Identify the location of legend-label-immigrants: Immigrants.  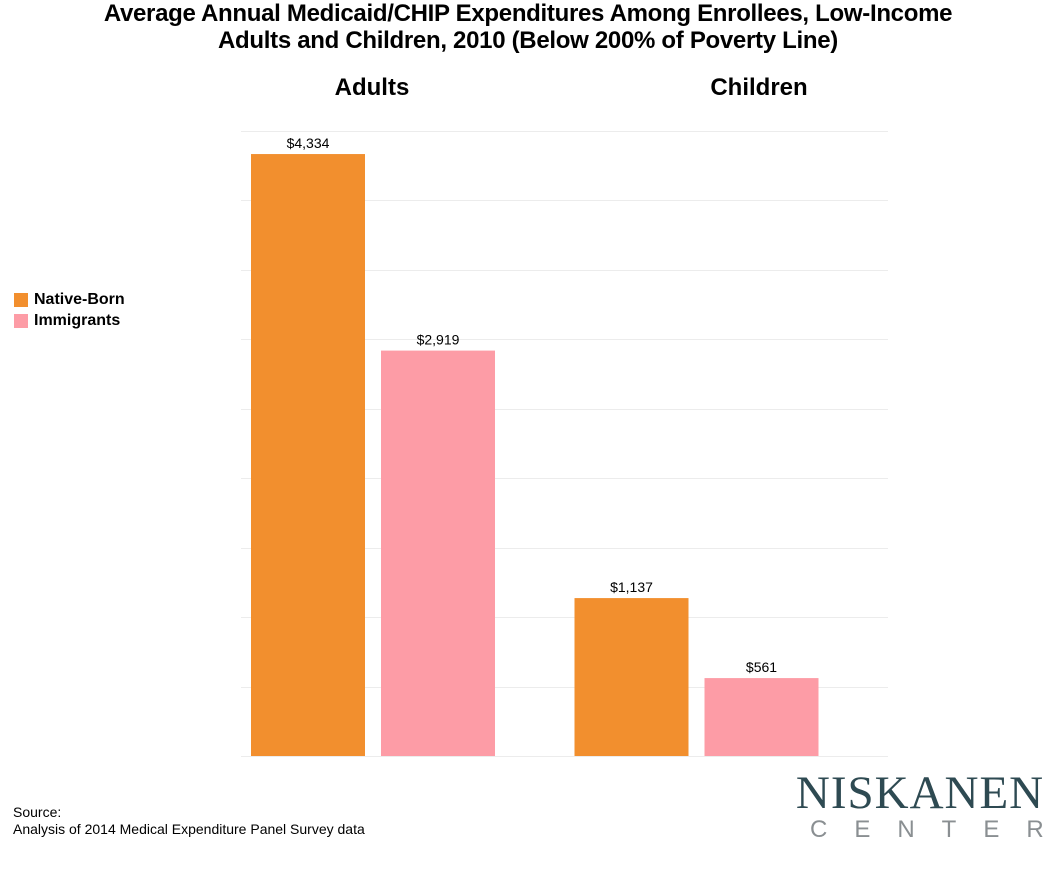
(77, 320).